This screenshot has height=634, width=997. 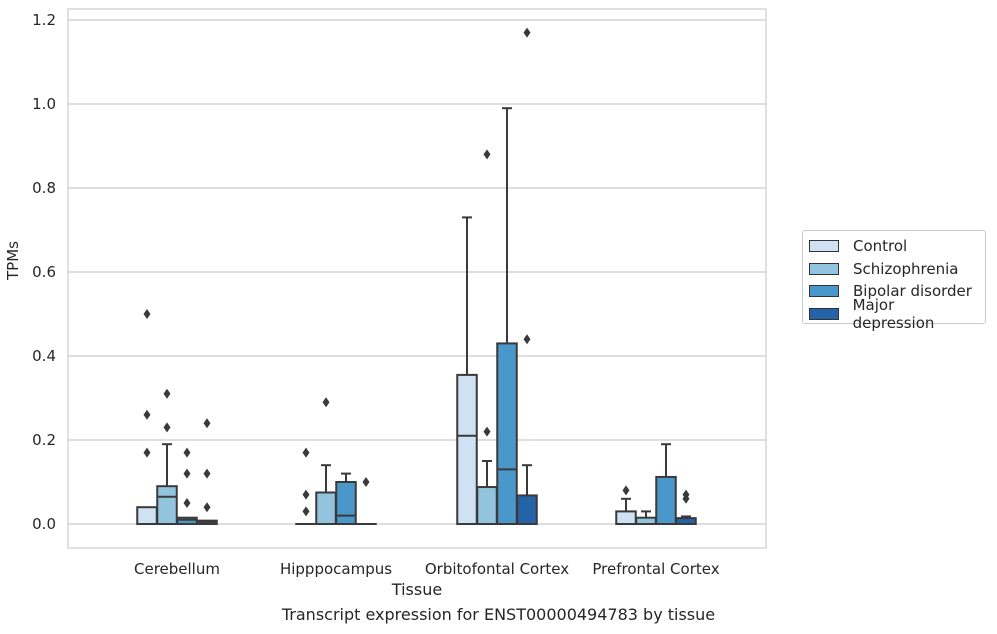 What do you see at coordinates (44, 524) in the screenshot?
I see `y-tick-label: 0.0` at bounding box center [44, 524].